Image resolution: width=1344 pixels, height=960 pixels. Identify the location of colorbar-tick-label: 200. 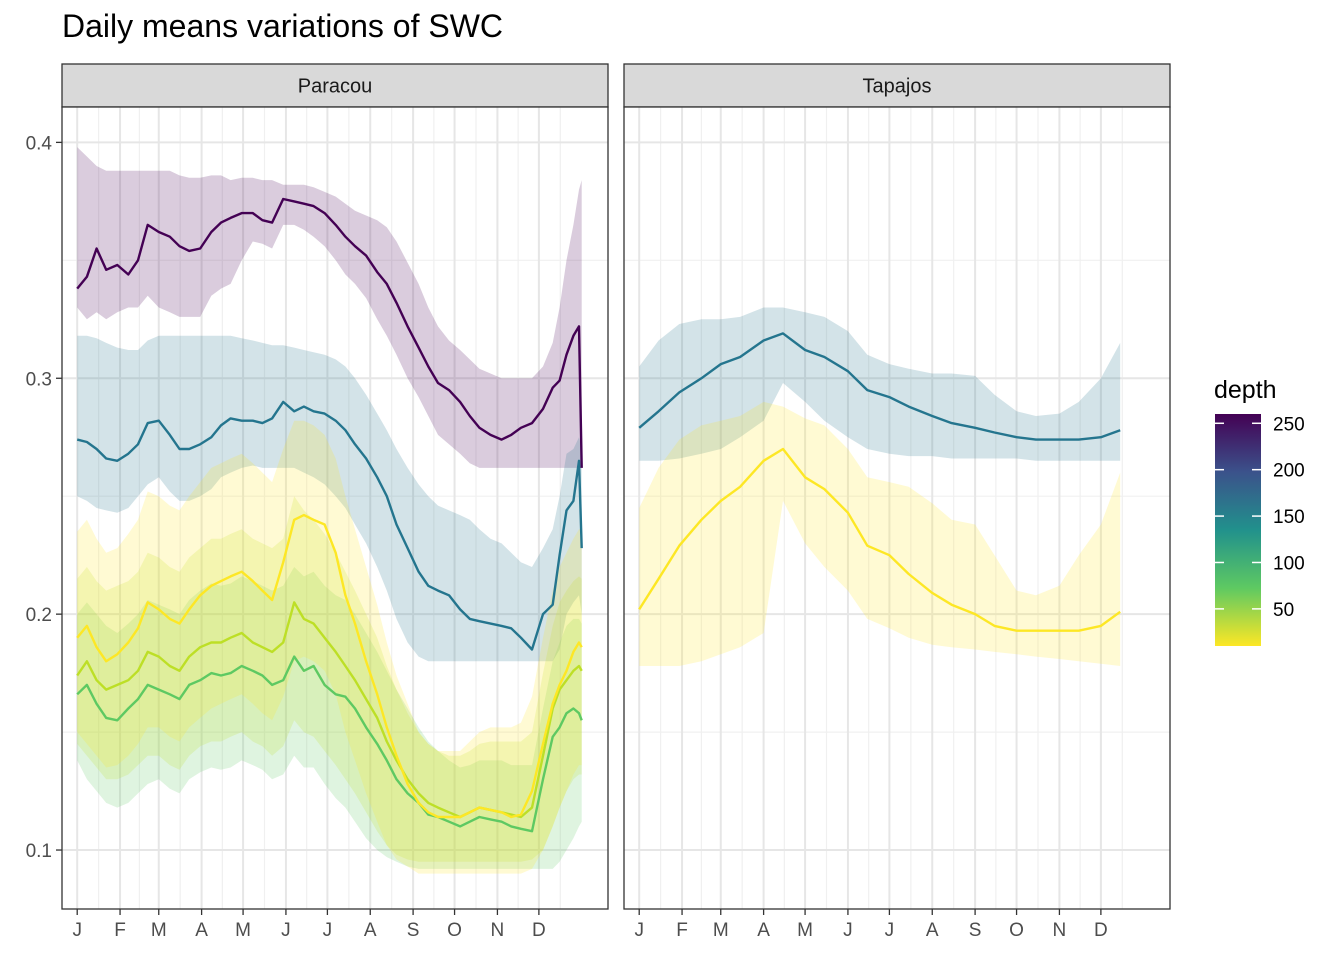
(1289, 471).